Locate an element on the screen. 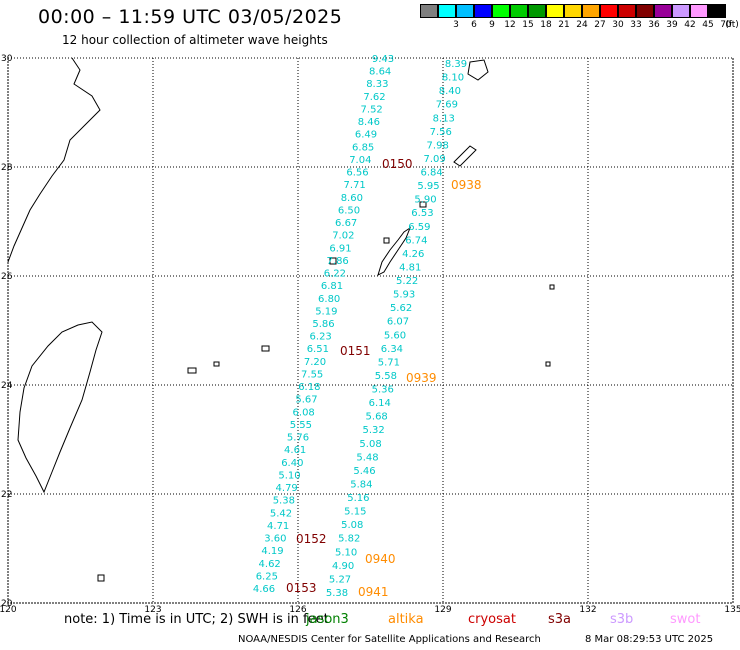  lat-tick-label: 30 is located at coordinates (7, 59).